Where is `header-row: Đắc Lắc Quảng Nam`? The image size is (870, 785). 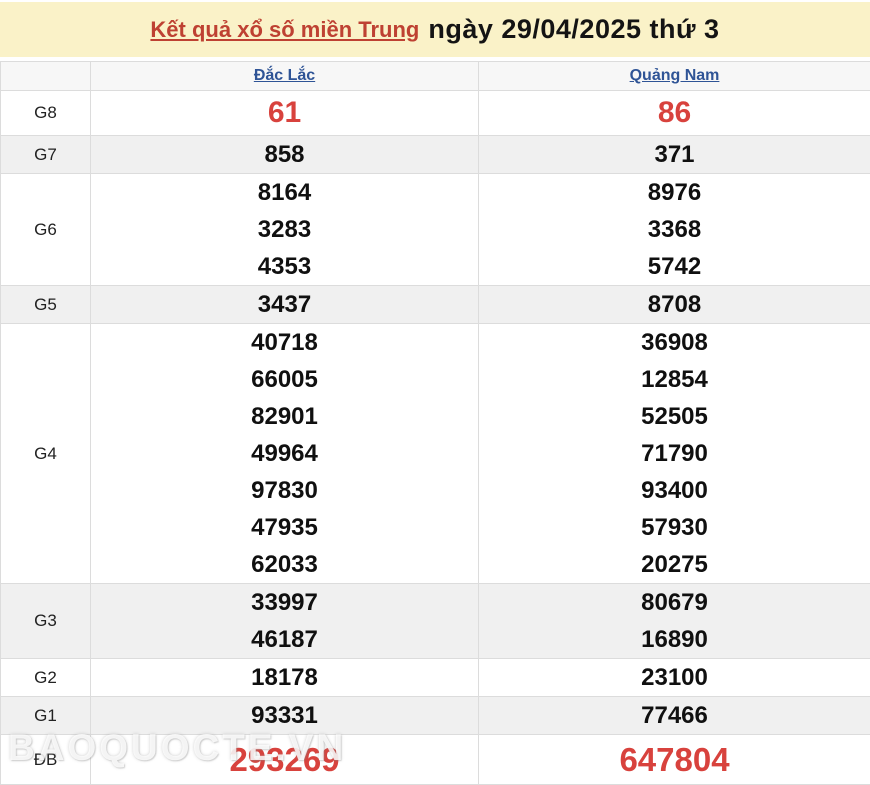 header-row: Đắc Lắc Quảng Nam is located at coordinates (435, 76).